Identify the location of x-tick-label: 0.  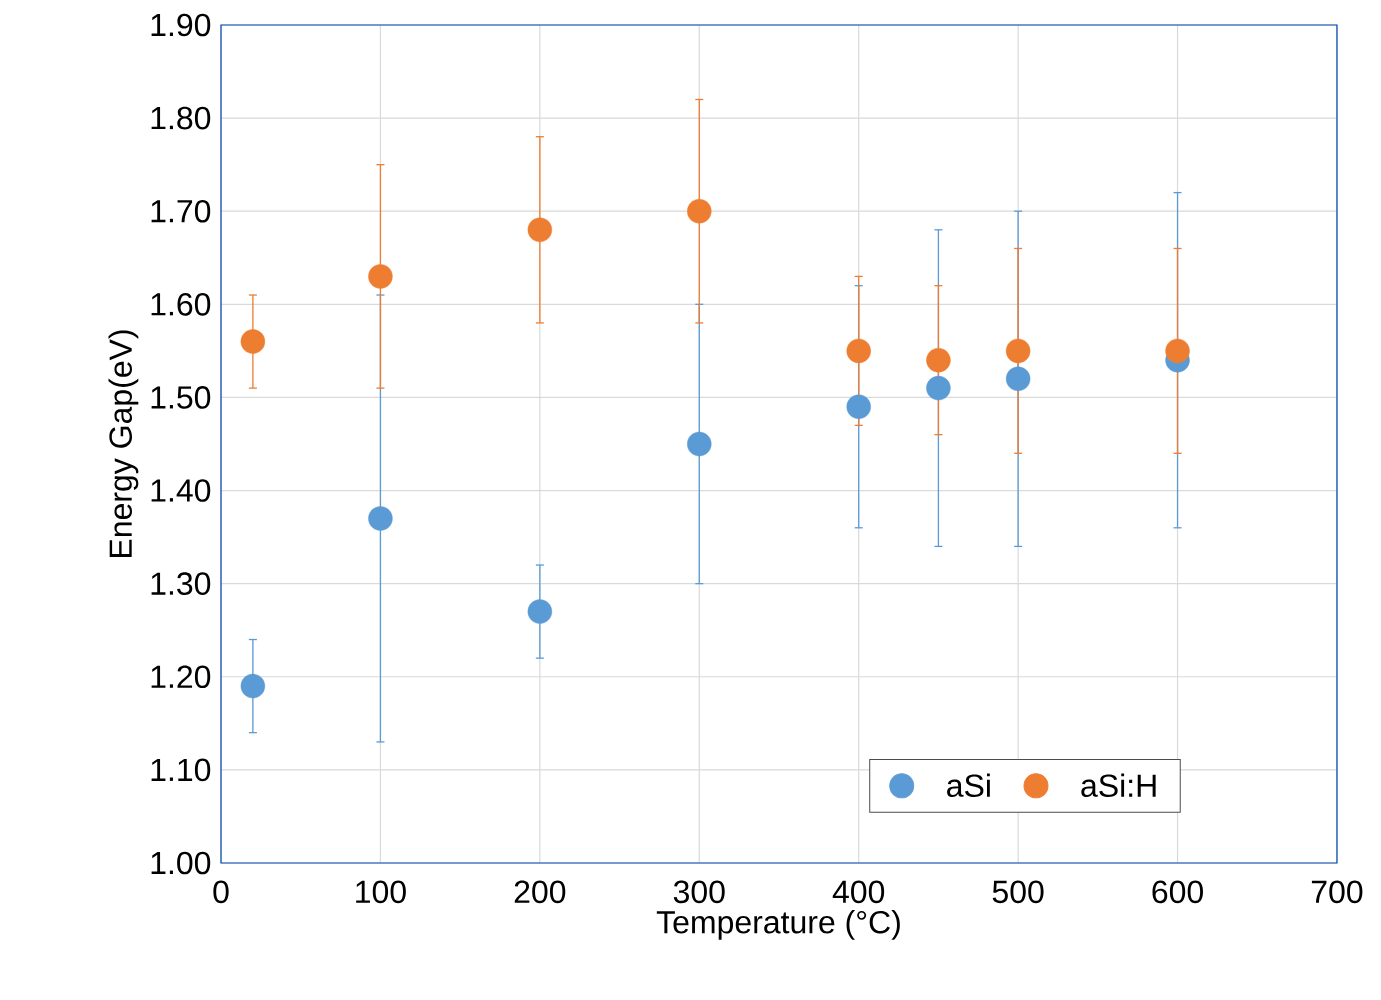
(221, 892).